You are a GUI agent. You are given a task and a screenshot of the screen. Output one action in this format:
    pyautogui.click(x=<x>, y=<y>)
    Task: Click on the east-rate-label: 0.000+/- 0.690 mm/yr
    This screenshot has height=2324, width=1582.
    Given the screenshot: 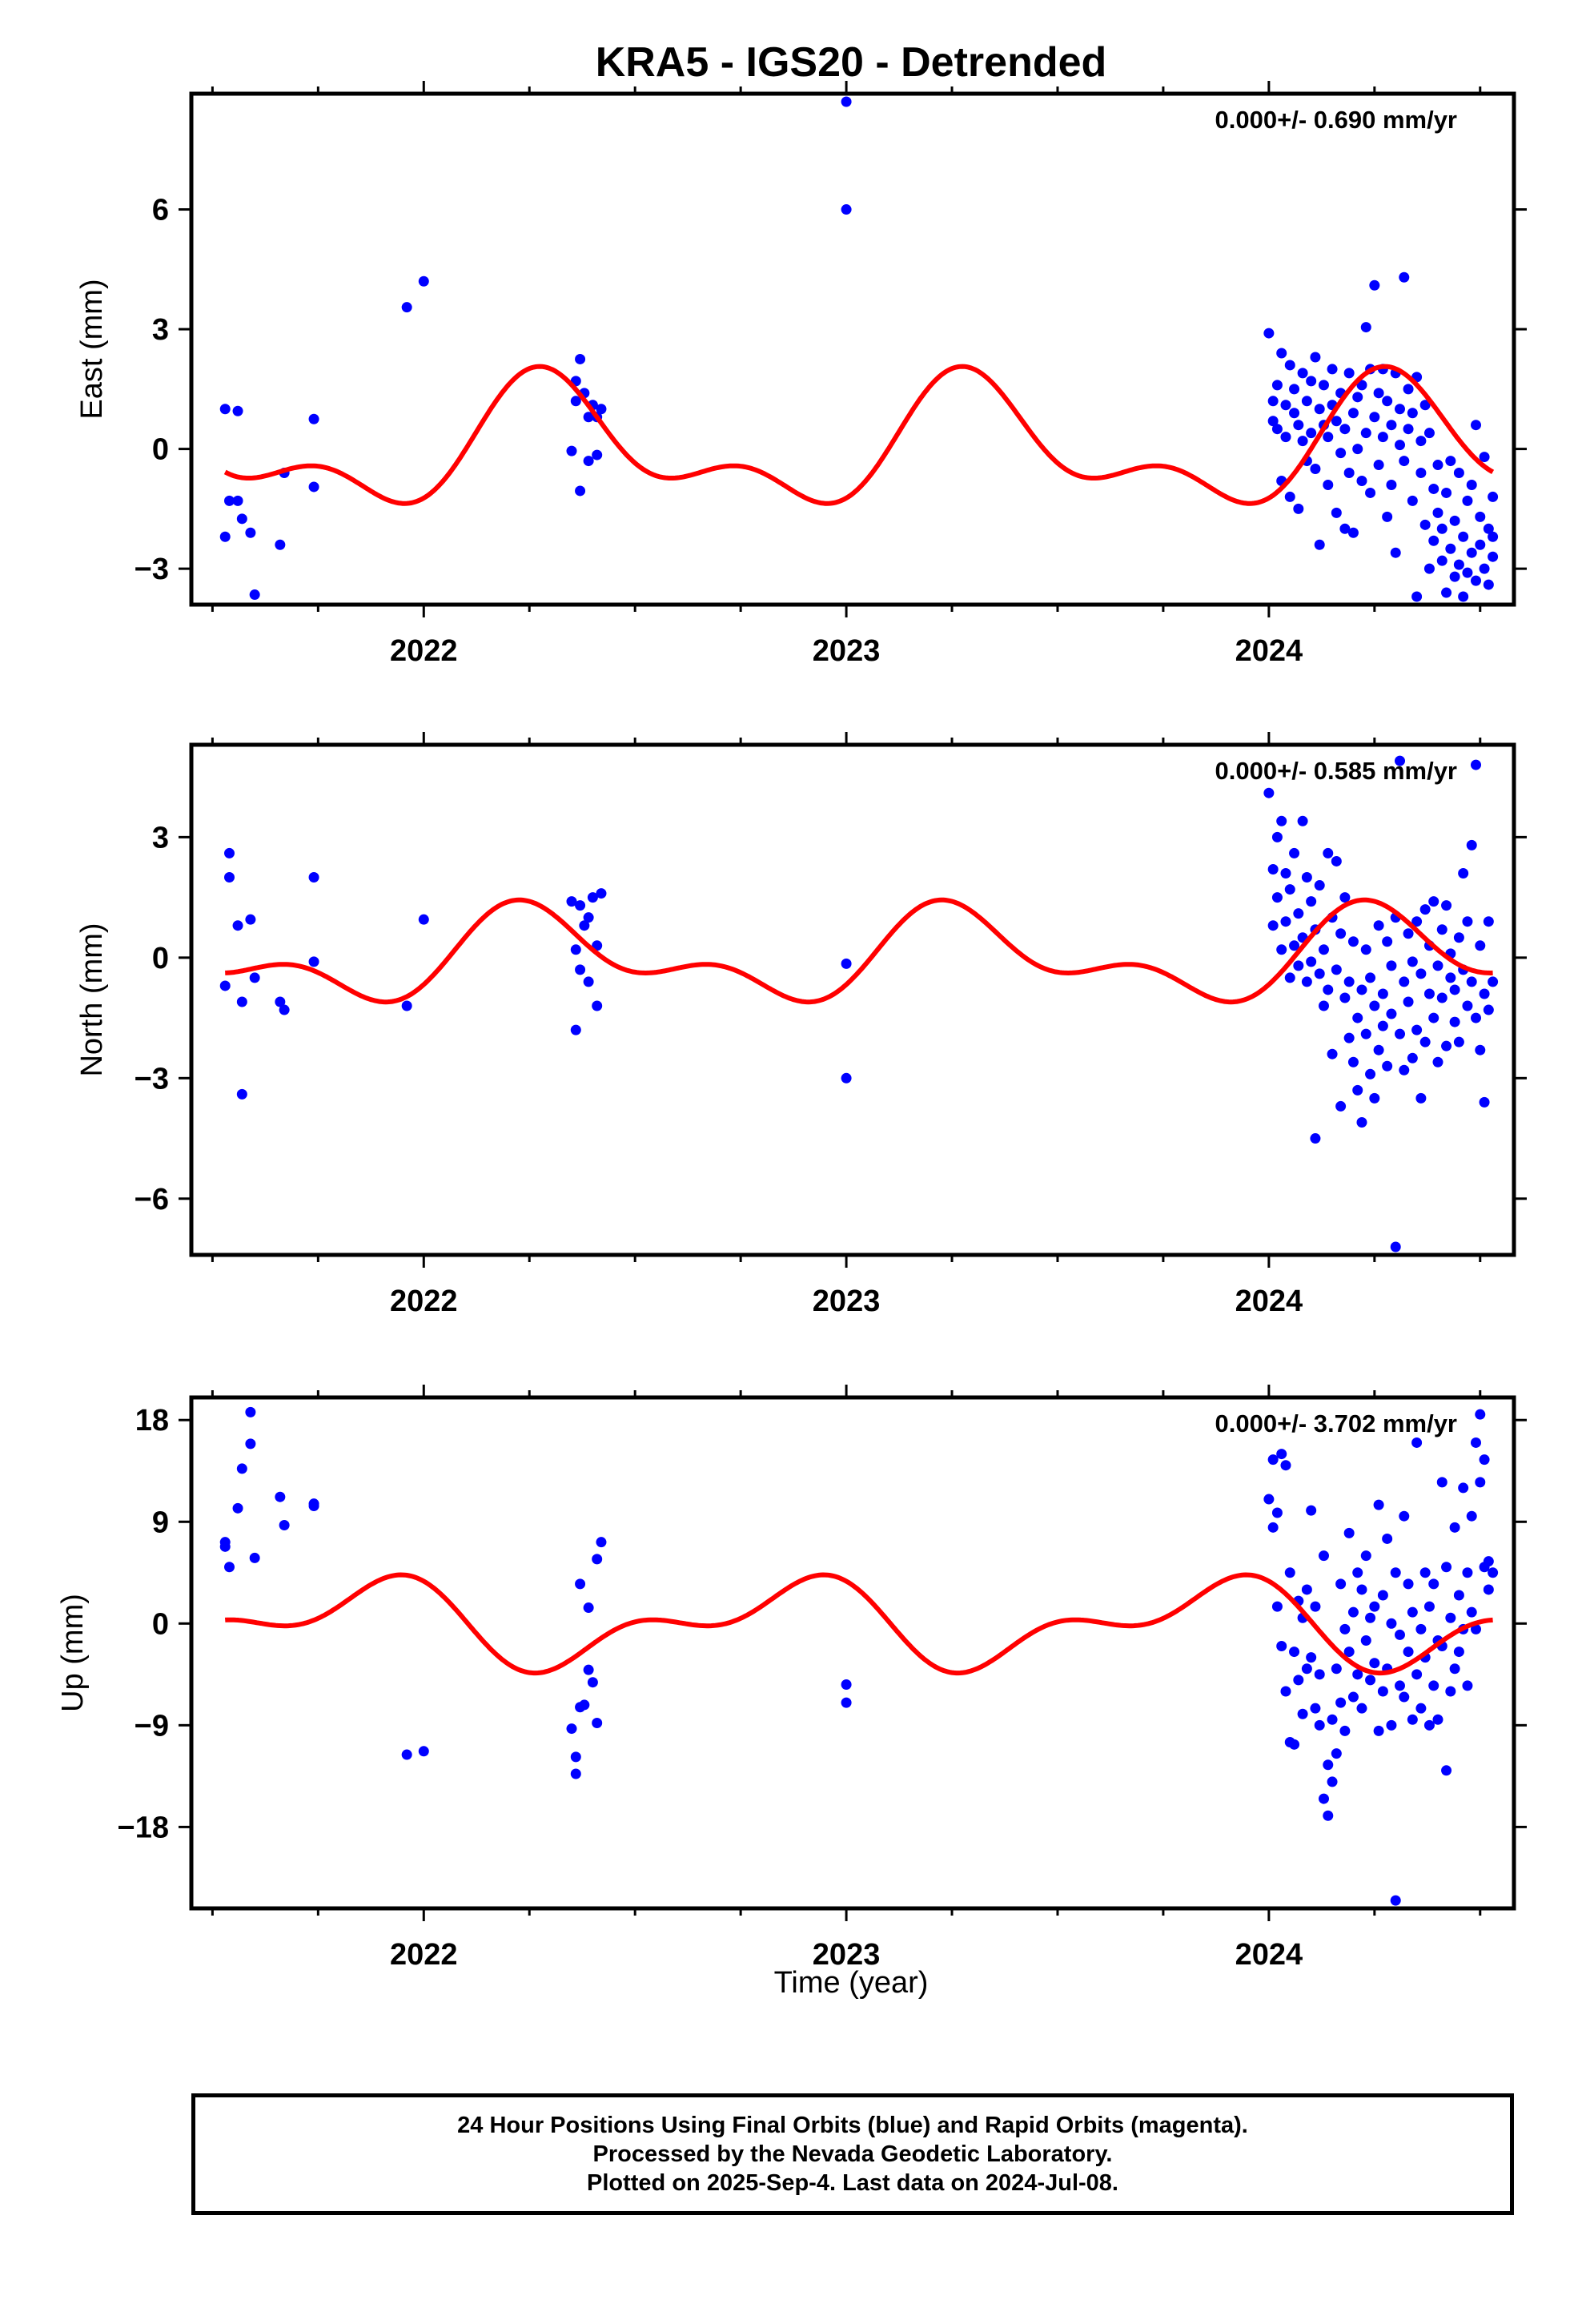 What is the action you would take?
    pyautogui.click(x=1336, y=120)
    